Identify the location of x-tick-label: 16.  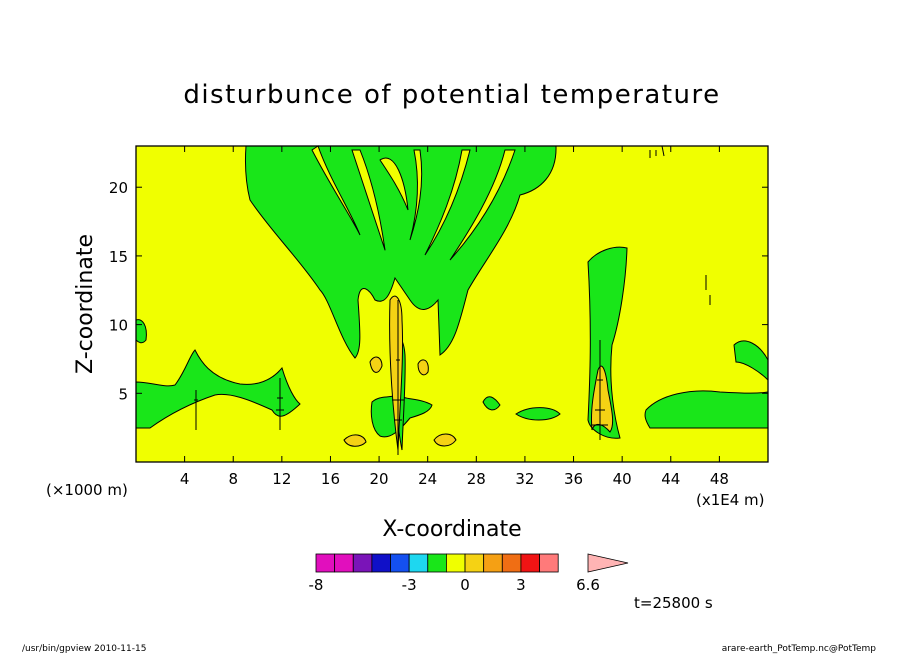
(330, 479).